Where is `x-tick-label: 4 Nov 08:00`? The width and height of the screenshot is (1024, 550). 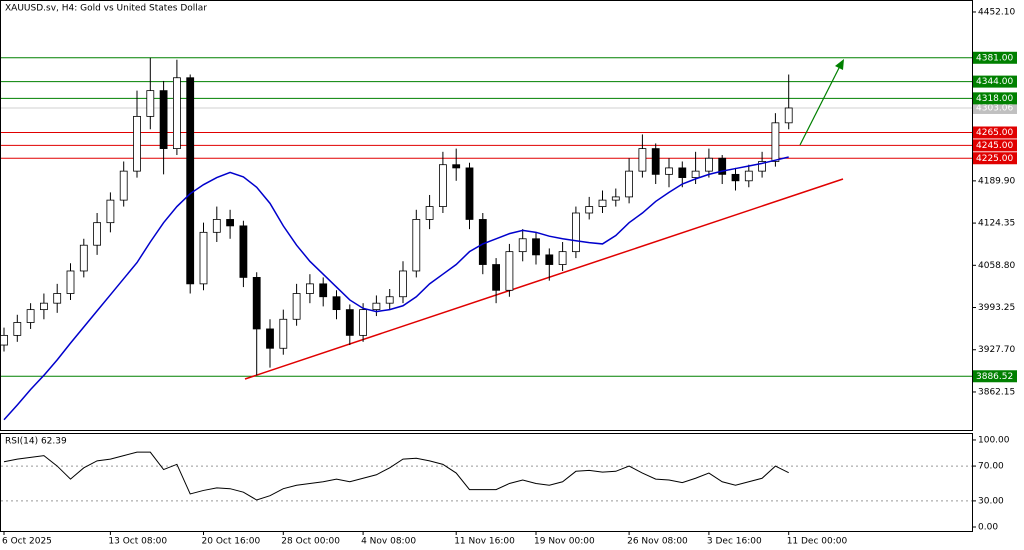
x-tick-label: 4 Nov 08:00 is located at coordinates (388, 542).